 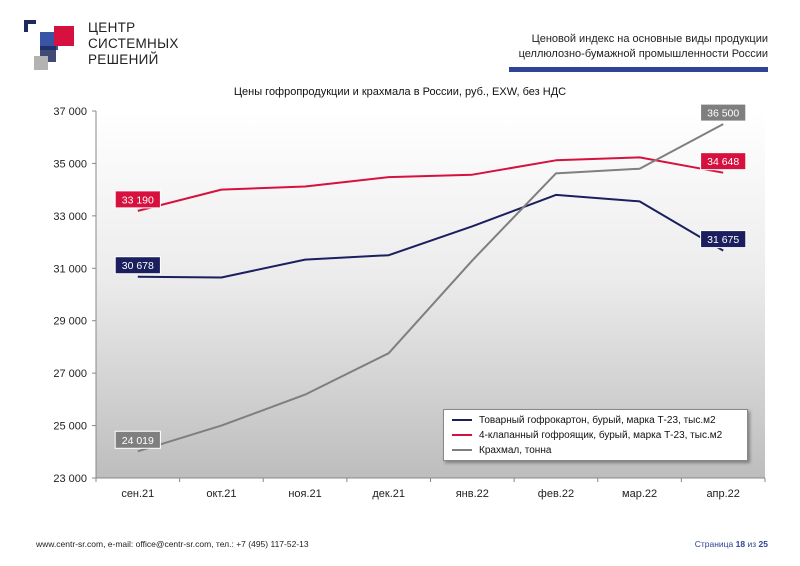 What do you see at coordinates (714, 544) in the screenshot?
I see `page-label: Страница` at bounding box center [714, 544].